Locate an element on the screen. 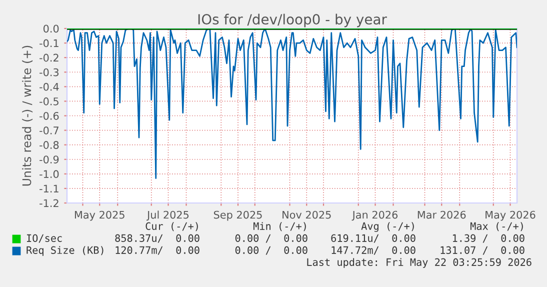 The height and width of the screenshot is (287, 547). text: Avg (-/+) is located at coordinates (387, 227).